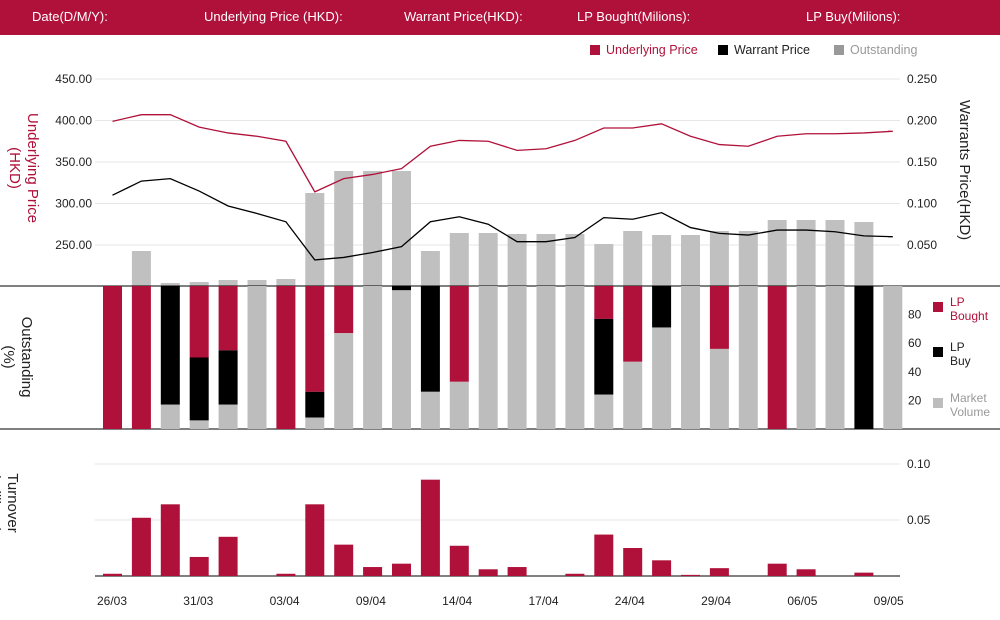  What do you see at coordinates (970, 405) in the screenshot?
I see `legend-label: Market Volume` at bounding box center [970, 405].